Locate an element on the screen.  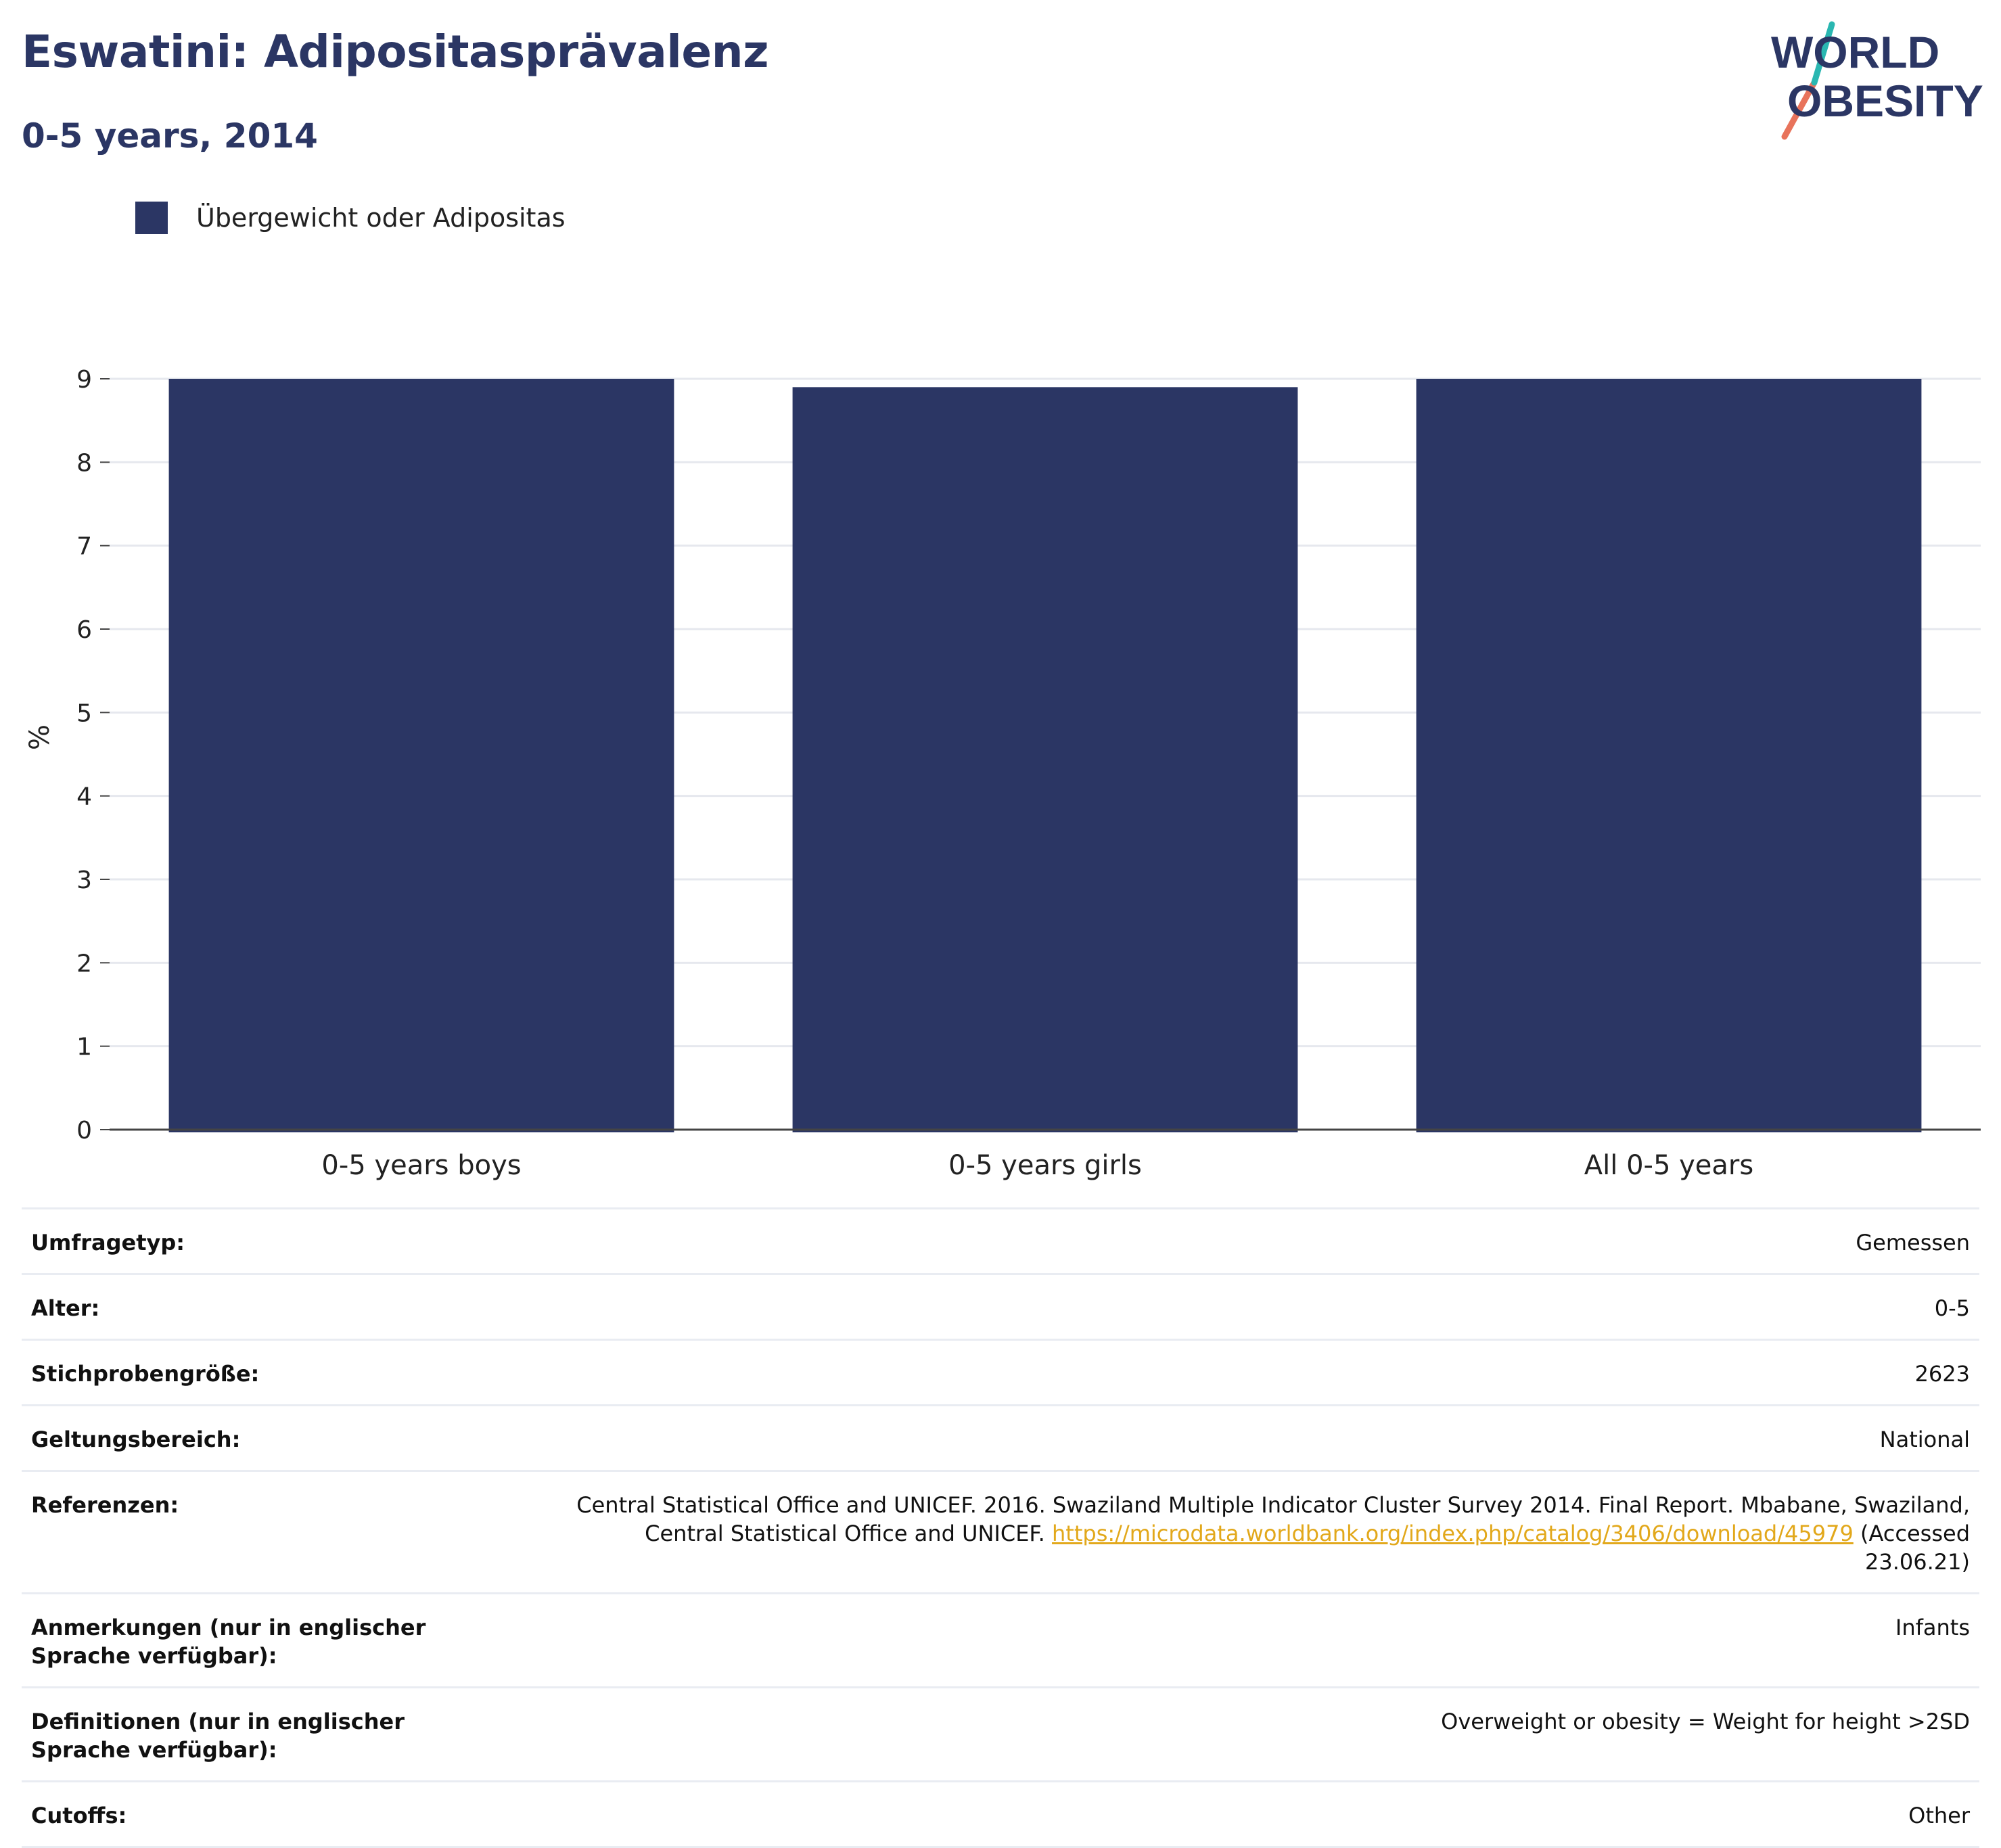
y-tick-label: 2 is located at coordinates (84, 963).